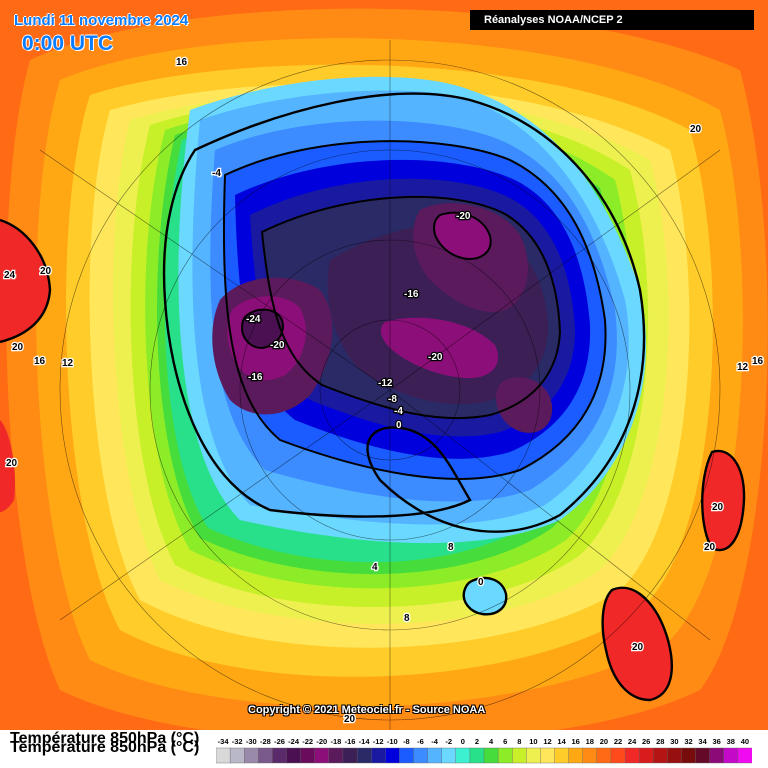 This screenshot has height=768, width=768. Describe the element at coordinates (237, 741) in the screenshot. I see `scale-tick-label: -32` at that location.